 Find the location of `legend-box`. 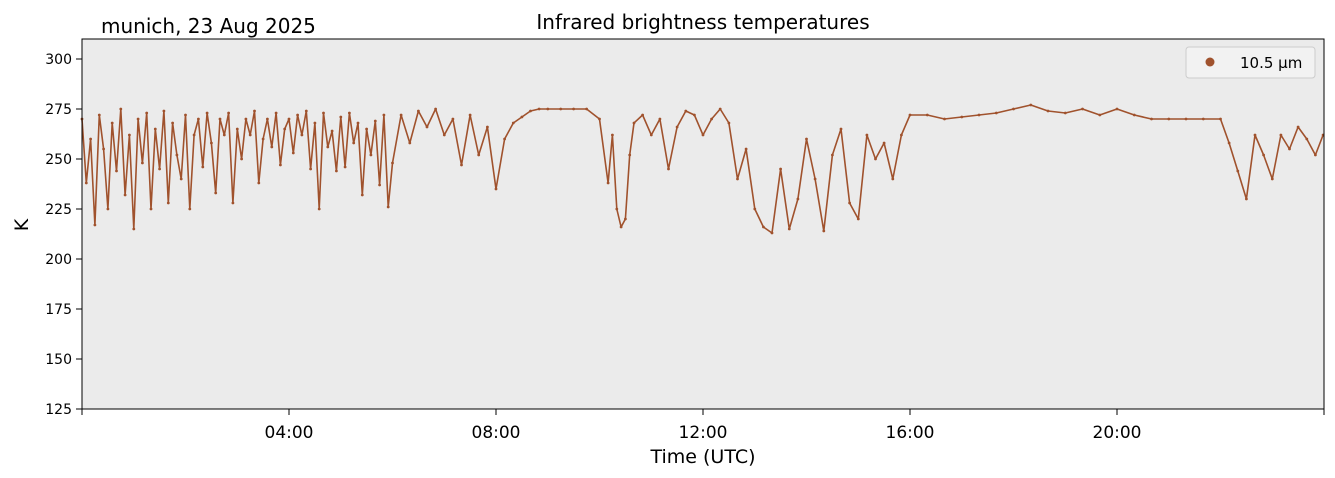

legend-box is located at coordinates (1250, 62).